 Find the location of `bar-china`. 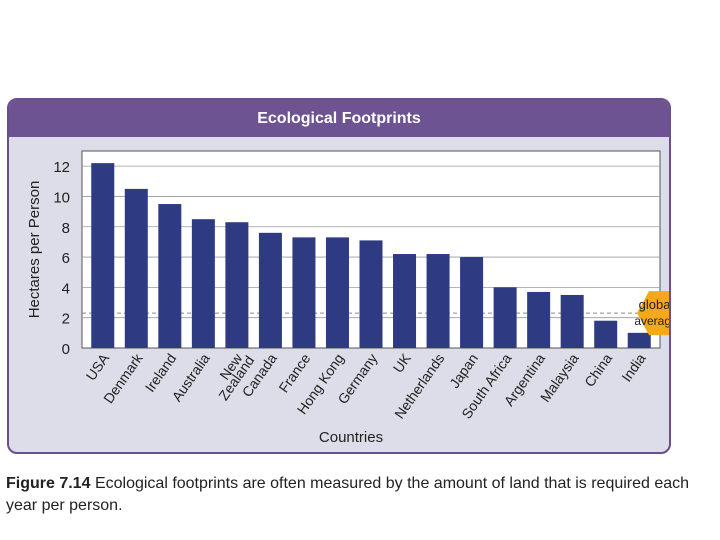

bar-china is located at coordinates (606, 334).